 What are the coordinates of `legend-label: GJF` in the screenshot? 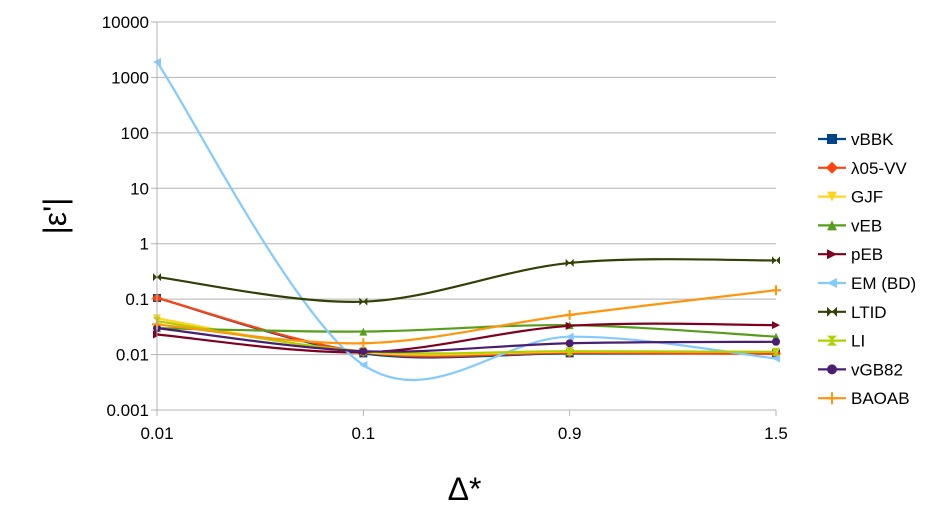 It's located at (867, 197).